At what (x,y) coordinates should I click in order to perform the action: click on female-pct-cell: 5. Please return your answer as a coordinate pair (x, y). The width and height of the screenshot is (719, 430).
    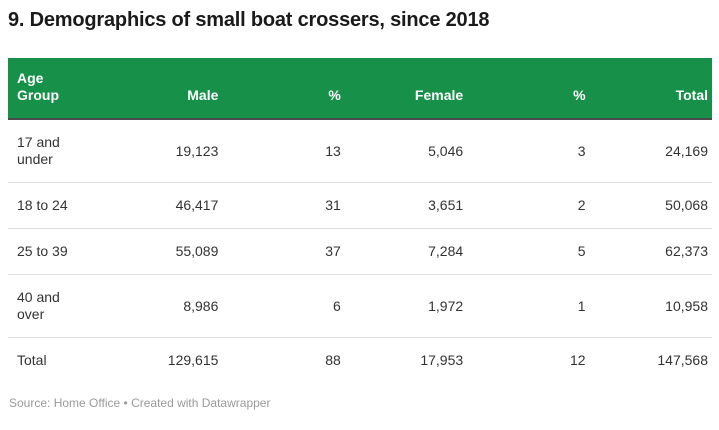
    Looking at the image, I should click on (528, 251).